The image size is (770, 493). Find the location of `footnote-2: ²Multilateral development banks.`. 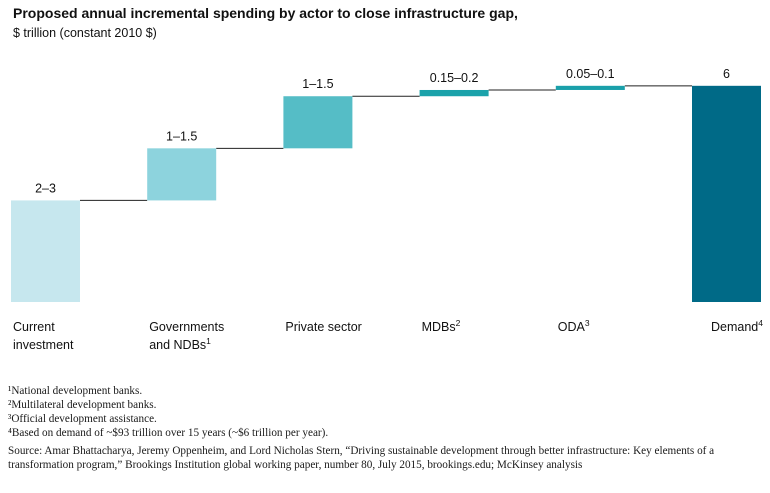

footnote-2: ²Multilateral development banks. is located at coordinates (82, 405).